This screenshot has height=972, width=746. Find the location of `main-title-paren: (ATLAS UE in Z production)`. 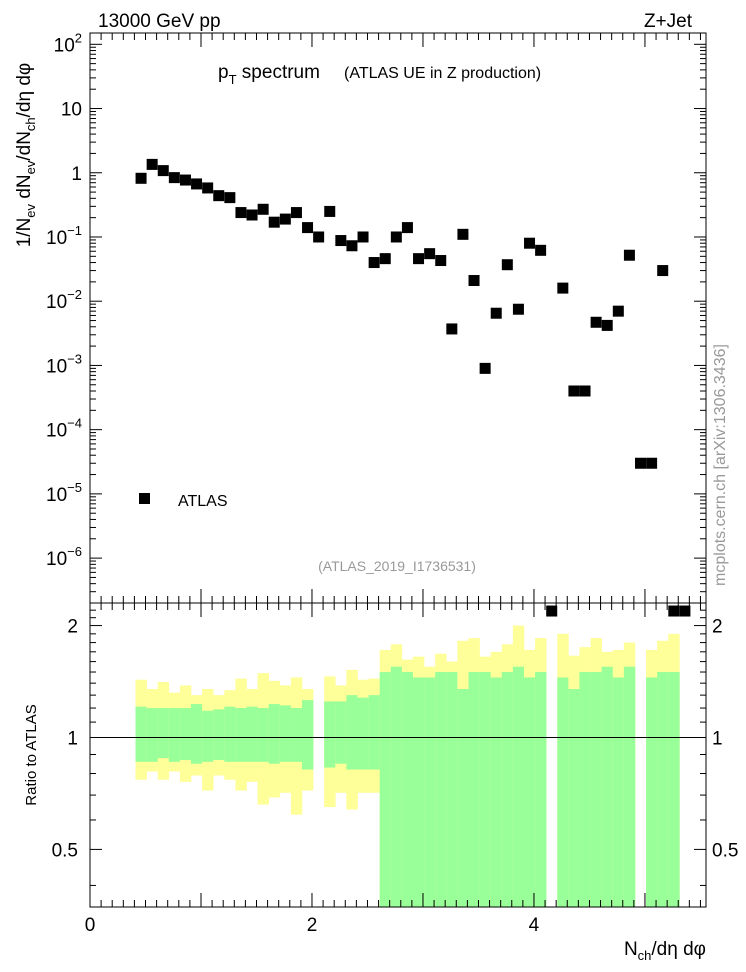

main-title-paren: (ATLAS UE in Z production) is located at coordinates (442, 73).